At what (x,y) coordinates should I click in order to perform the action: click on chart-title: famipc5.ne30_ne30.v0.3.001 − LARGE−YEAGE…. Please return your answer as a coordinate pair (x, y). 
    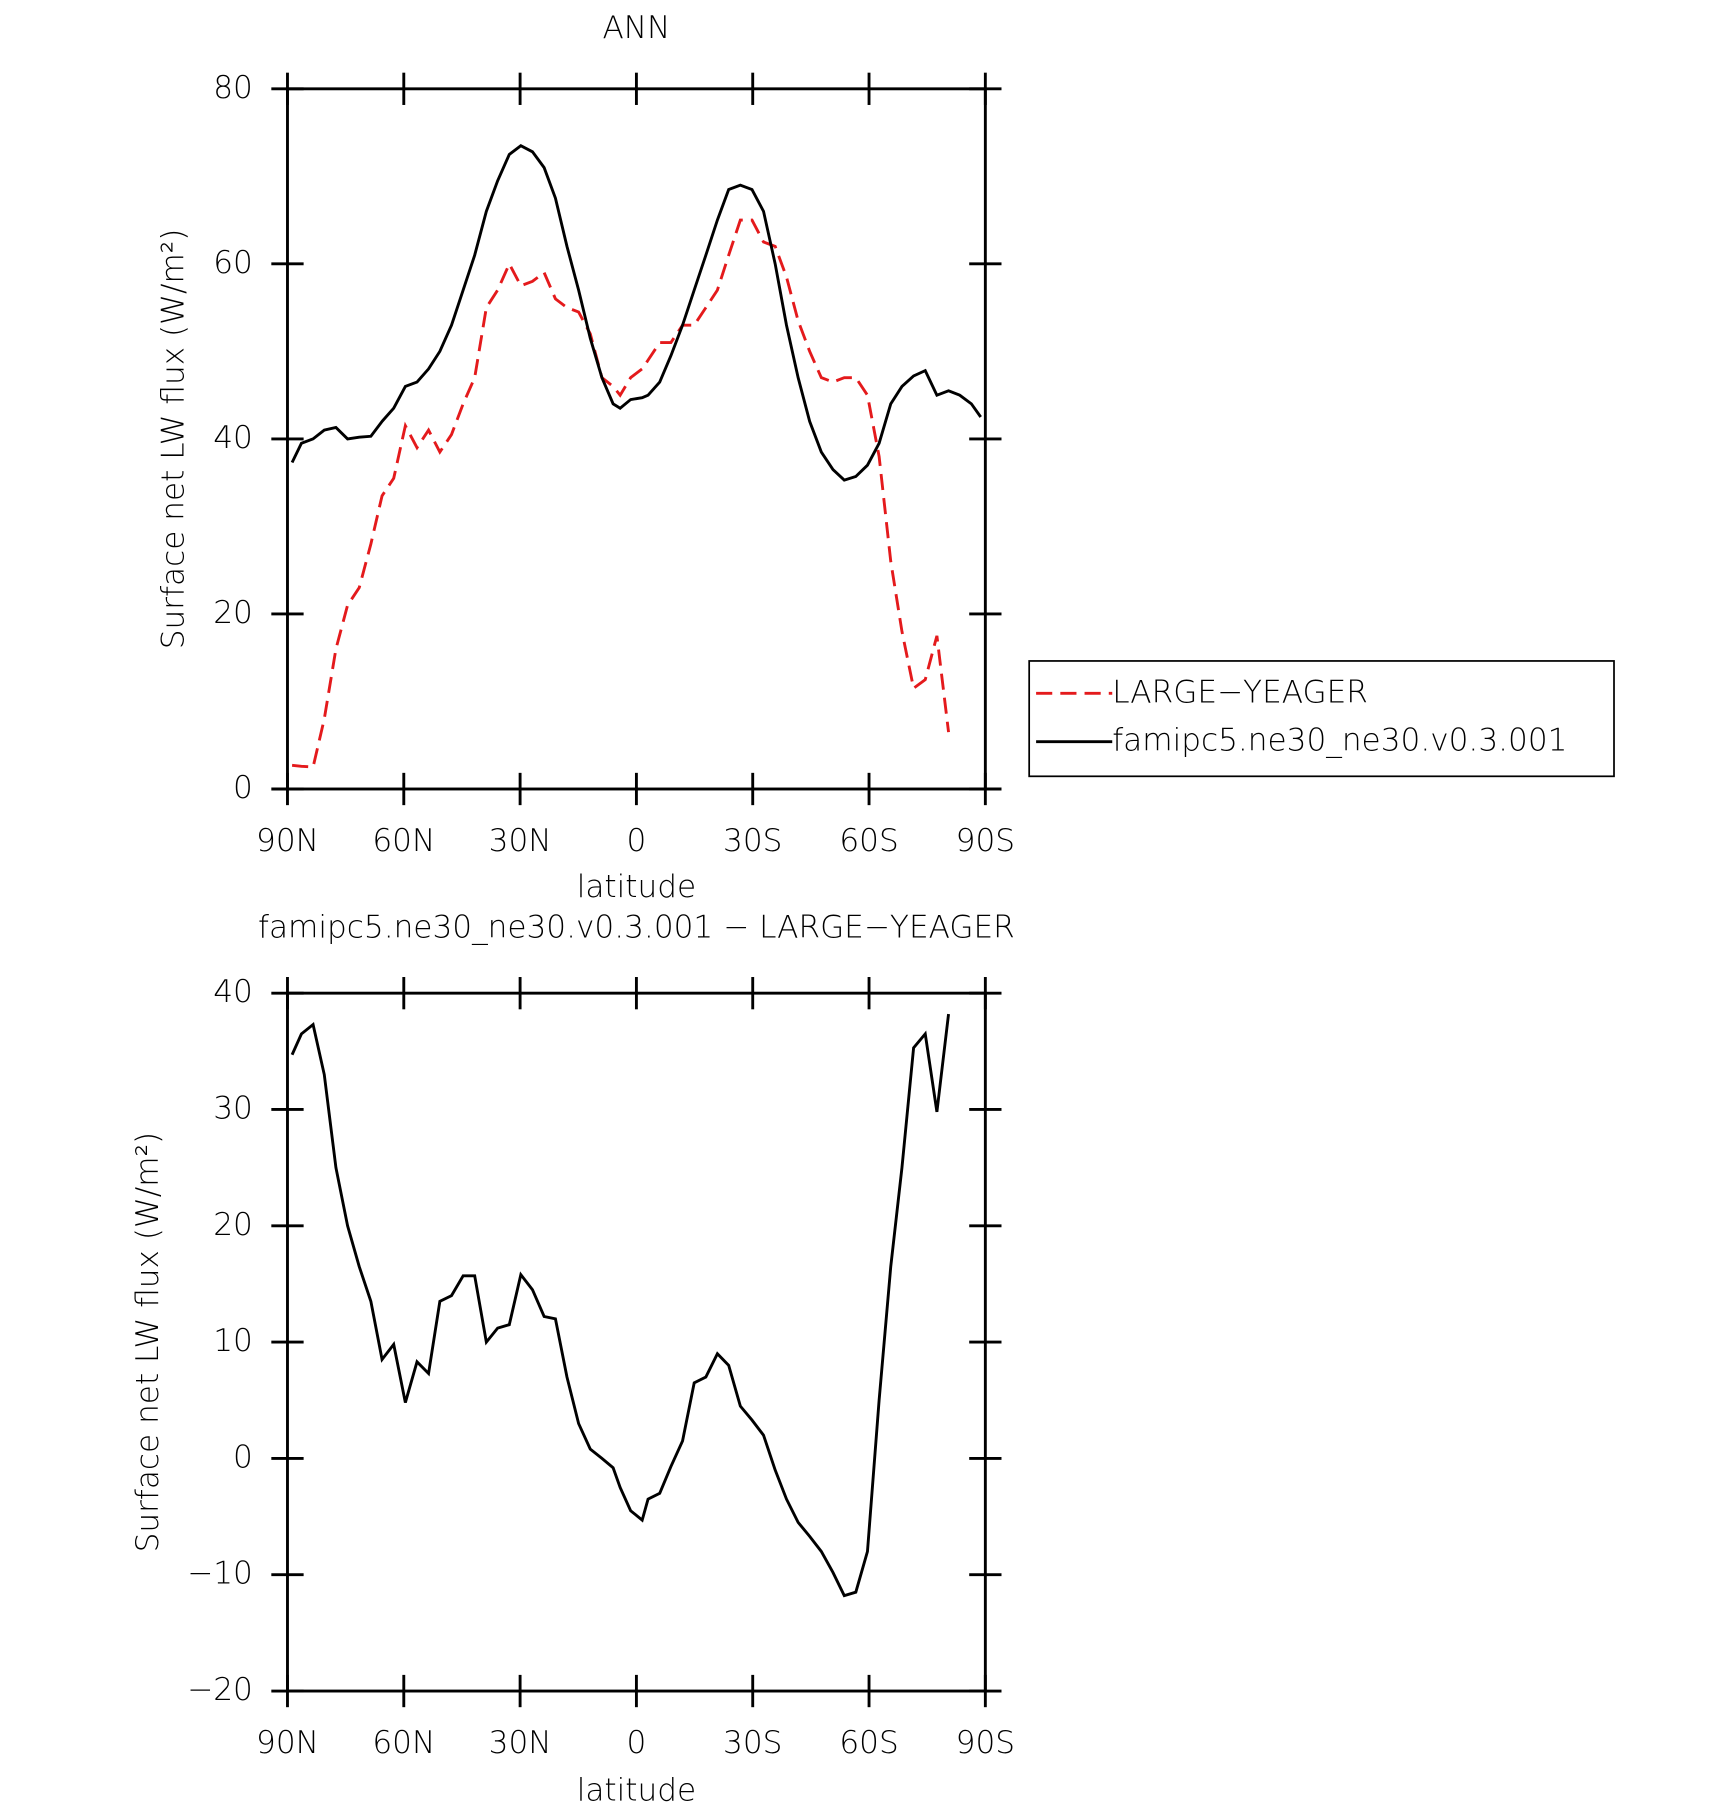
    Looking at the image, I should click on (636, 928).